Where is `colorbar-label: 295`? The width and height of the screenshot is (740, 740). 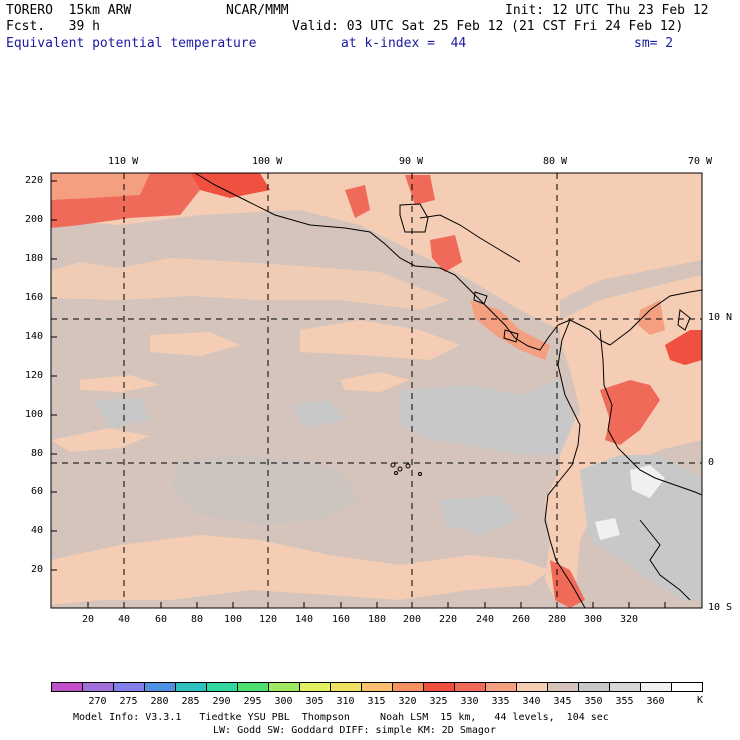 colorbar-label: 295 is located at coordinates (252, 701).